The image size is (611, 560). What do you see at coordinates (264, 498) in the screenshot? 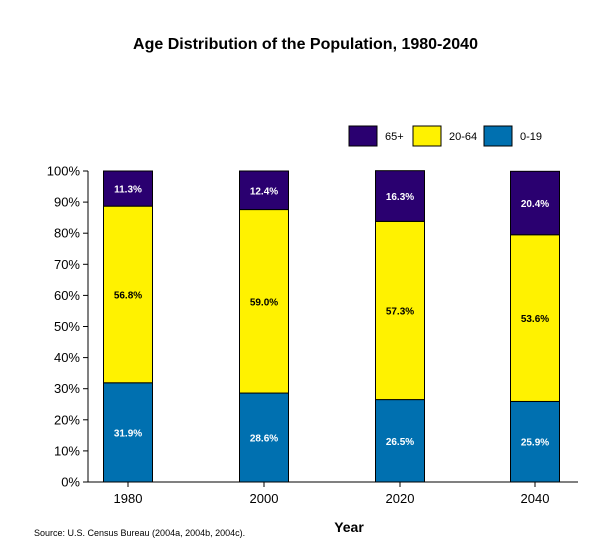
I see `x-tick-label: 2000` at bounding box center [264, 498].